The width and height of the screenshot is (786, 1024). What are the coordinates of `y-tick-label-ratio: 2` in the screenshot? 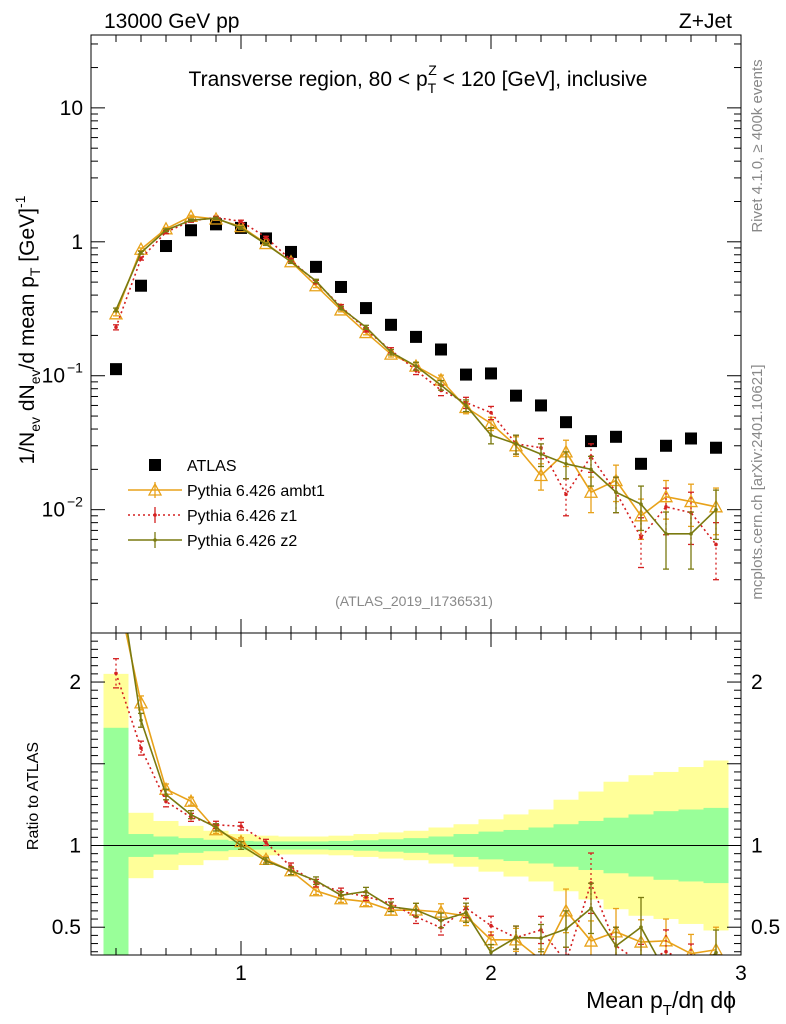 It's located at (75, 682).